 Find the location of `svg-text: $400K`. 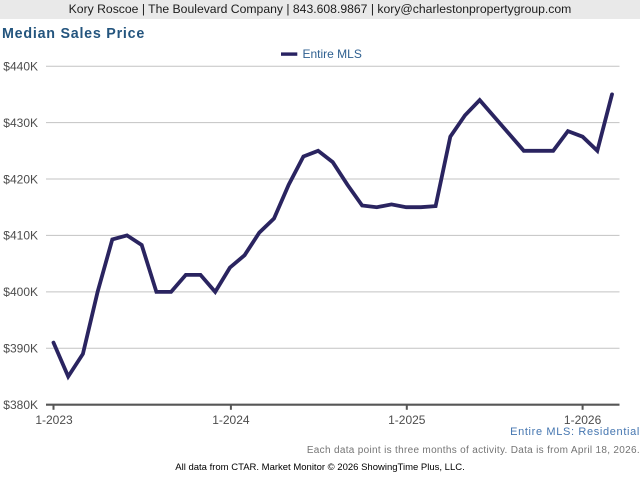

svg-text: $400K is located at coordinates (20, 292).